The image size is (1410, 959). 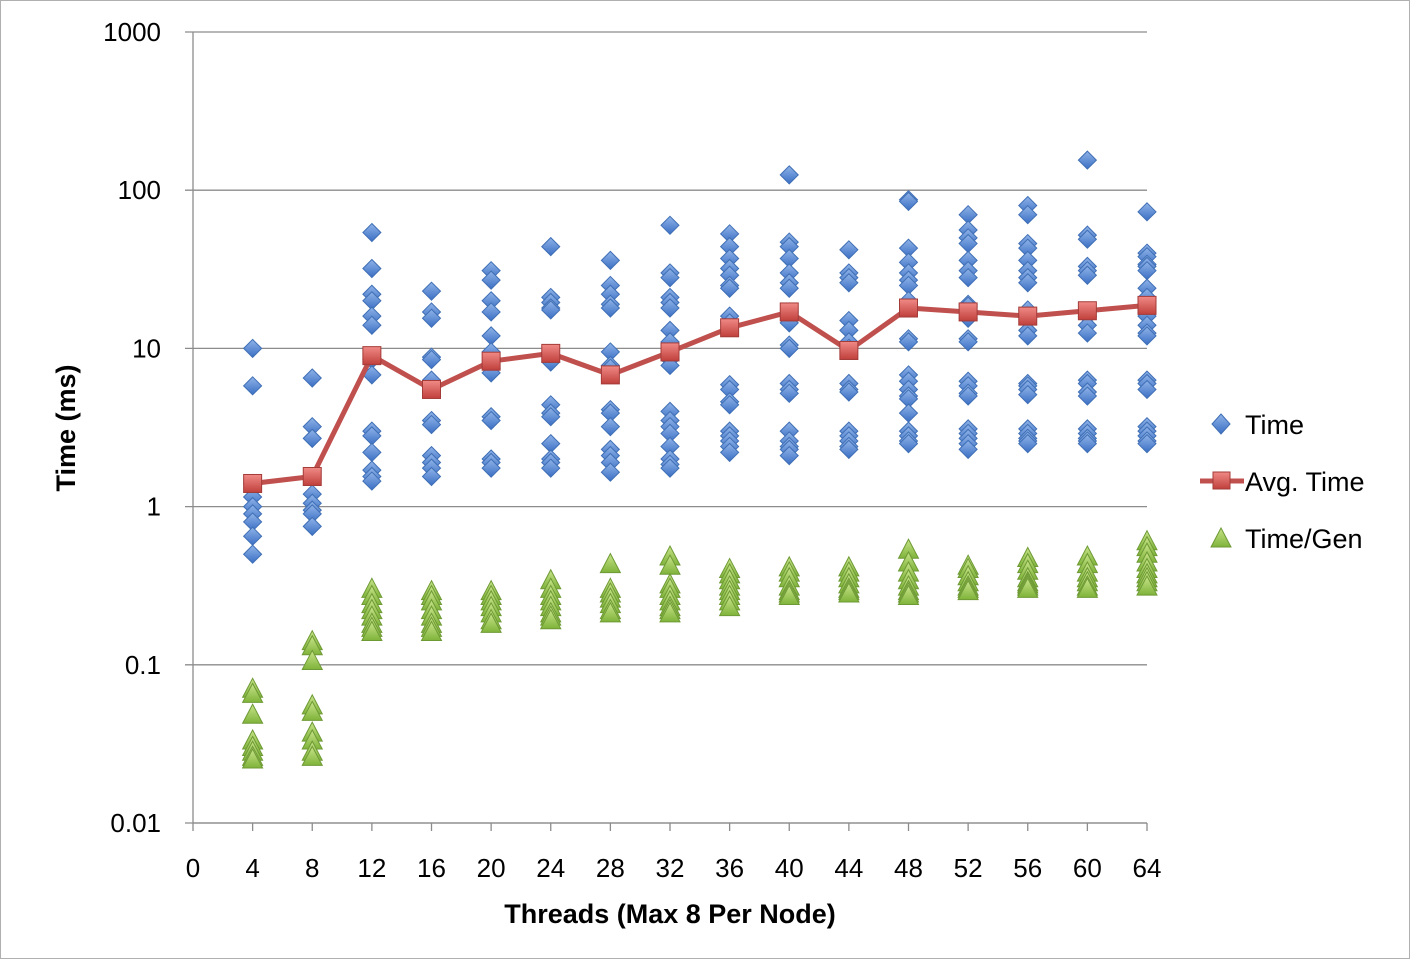 I want to click on x-tick-label: 12, so click(x=371, y=868).